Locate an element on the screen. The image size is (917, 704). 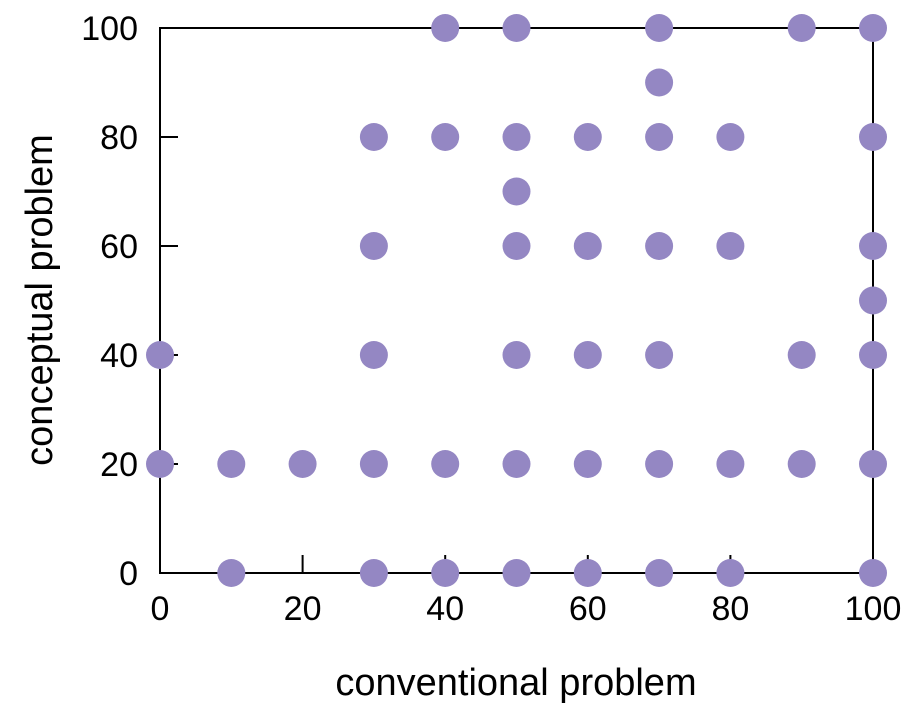
y-axis-label: conceptual problem is located at coordinates (40, 300).